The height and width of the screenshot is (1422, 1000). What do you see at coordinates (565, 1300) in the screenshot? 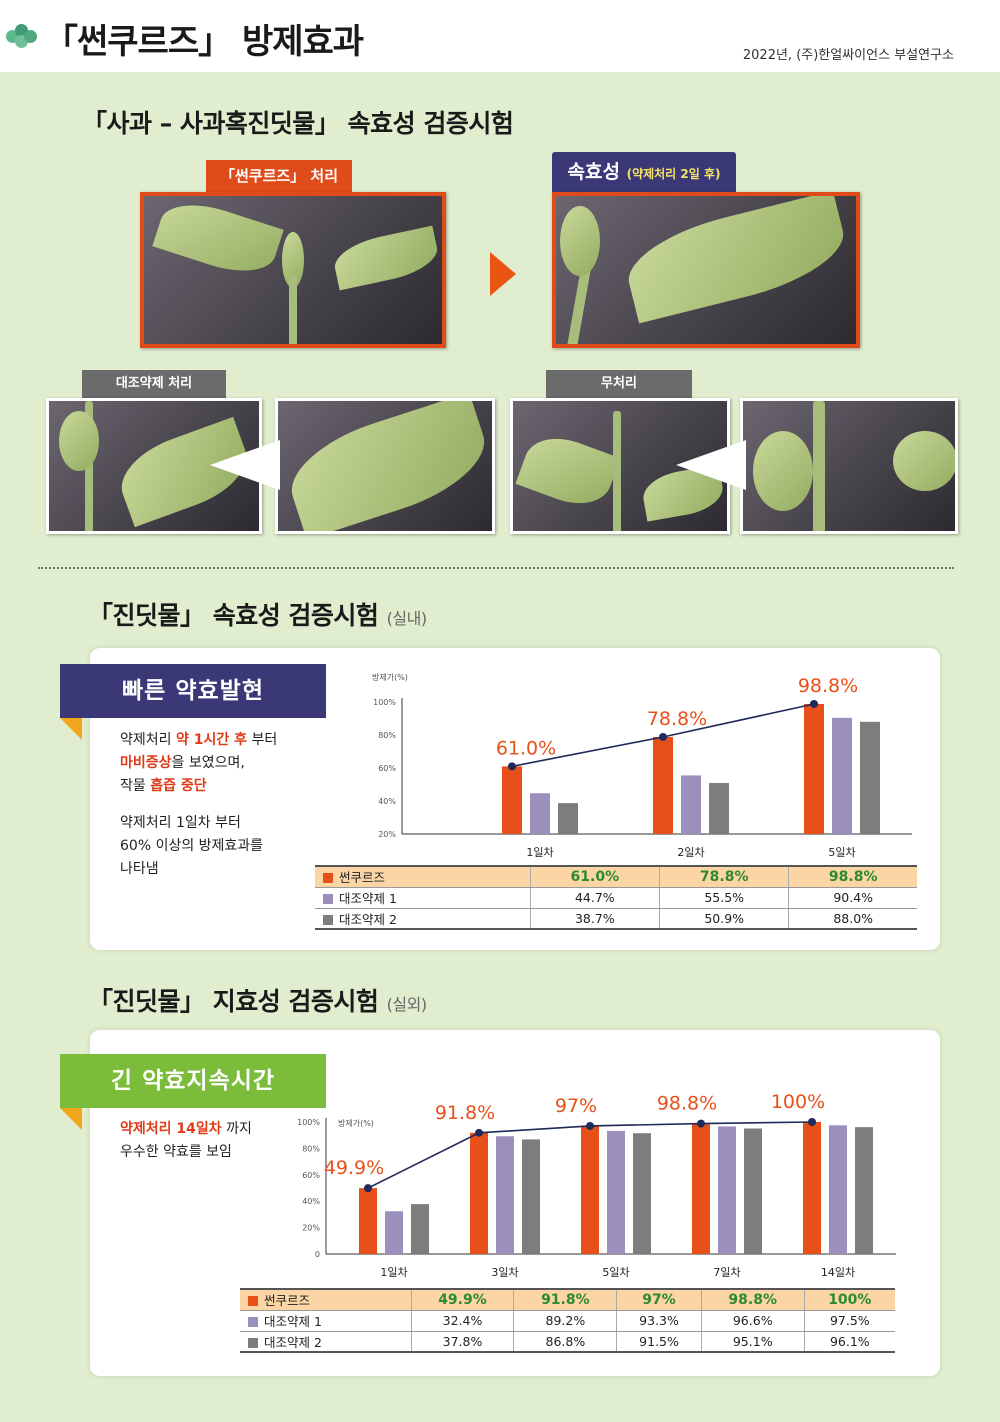
I see `value-cell: 91.8%` at bounding box center [565, 1300].